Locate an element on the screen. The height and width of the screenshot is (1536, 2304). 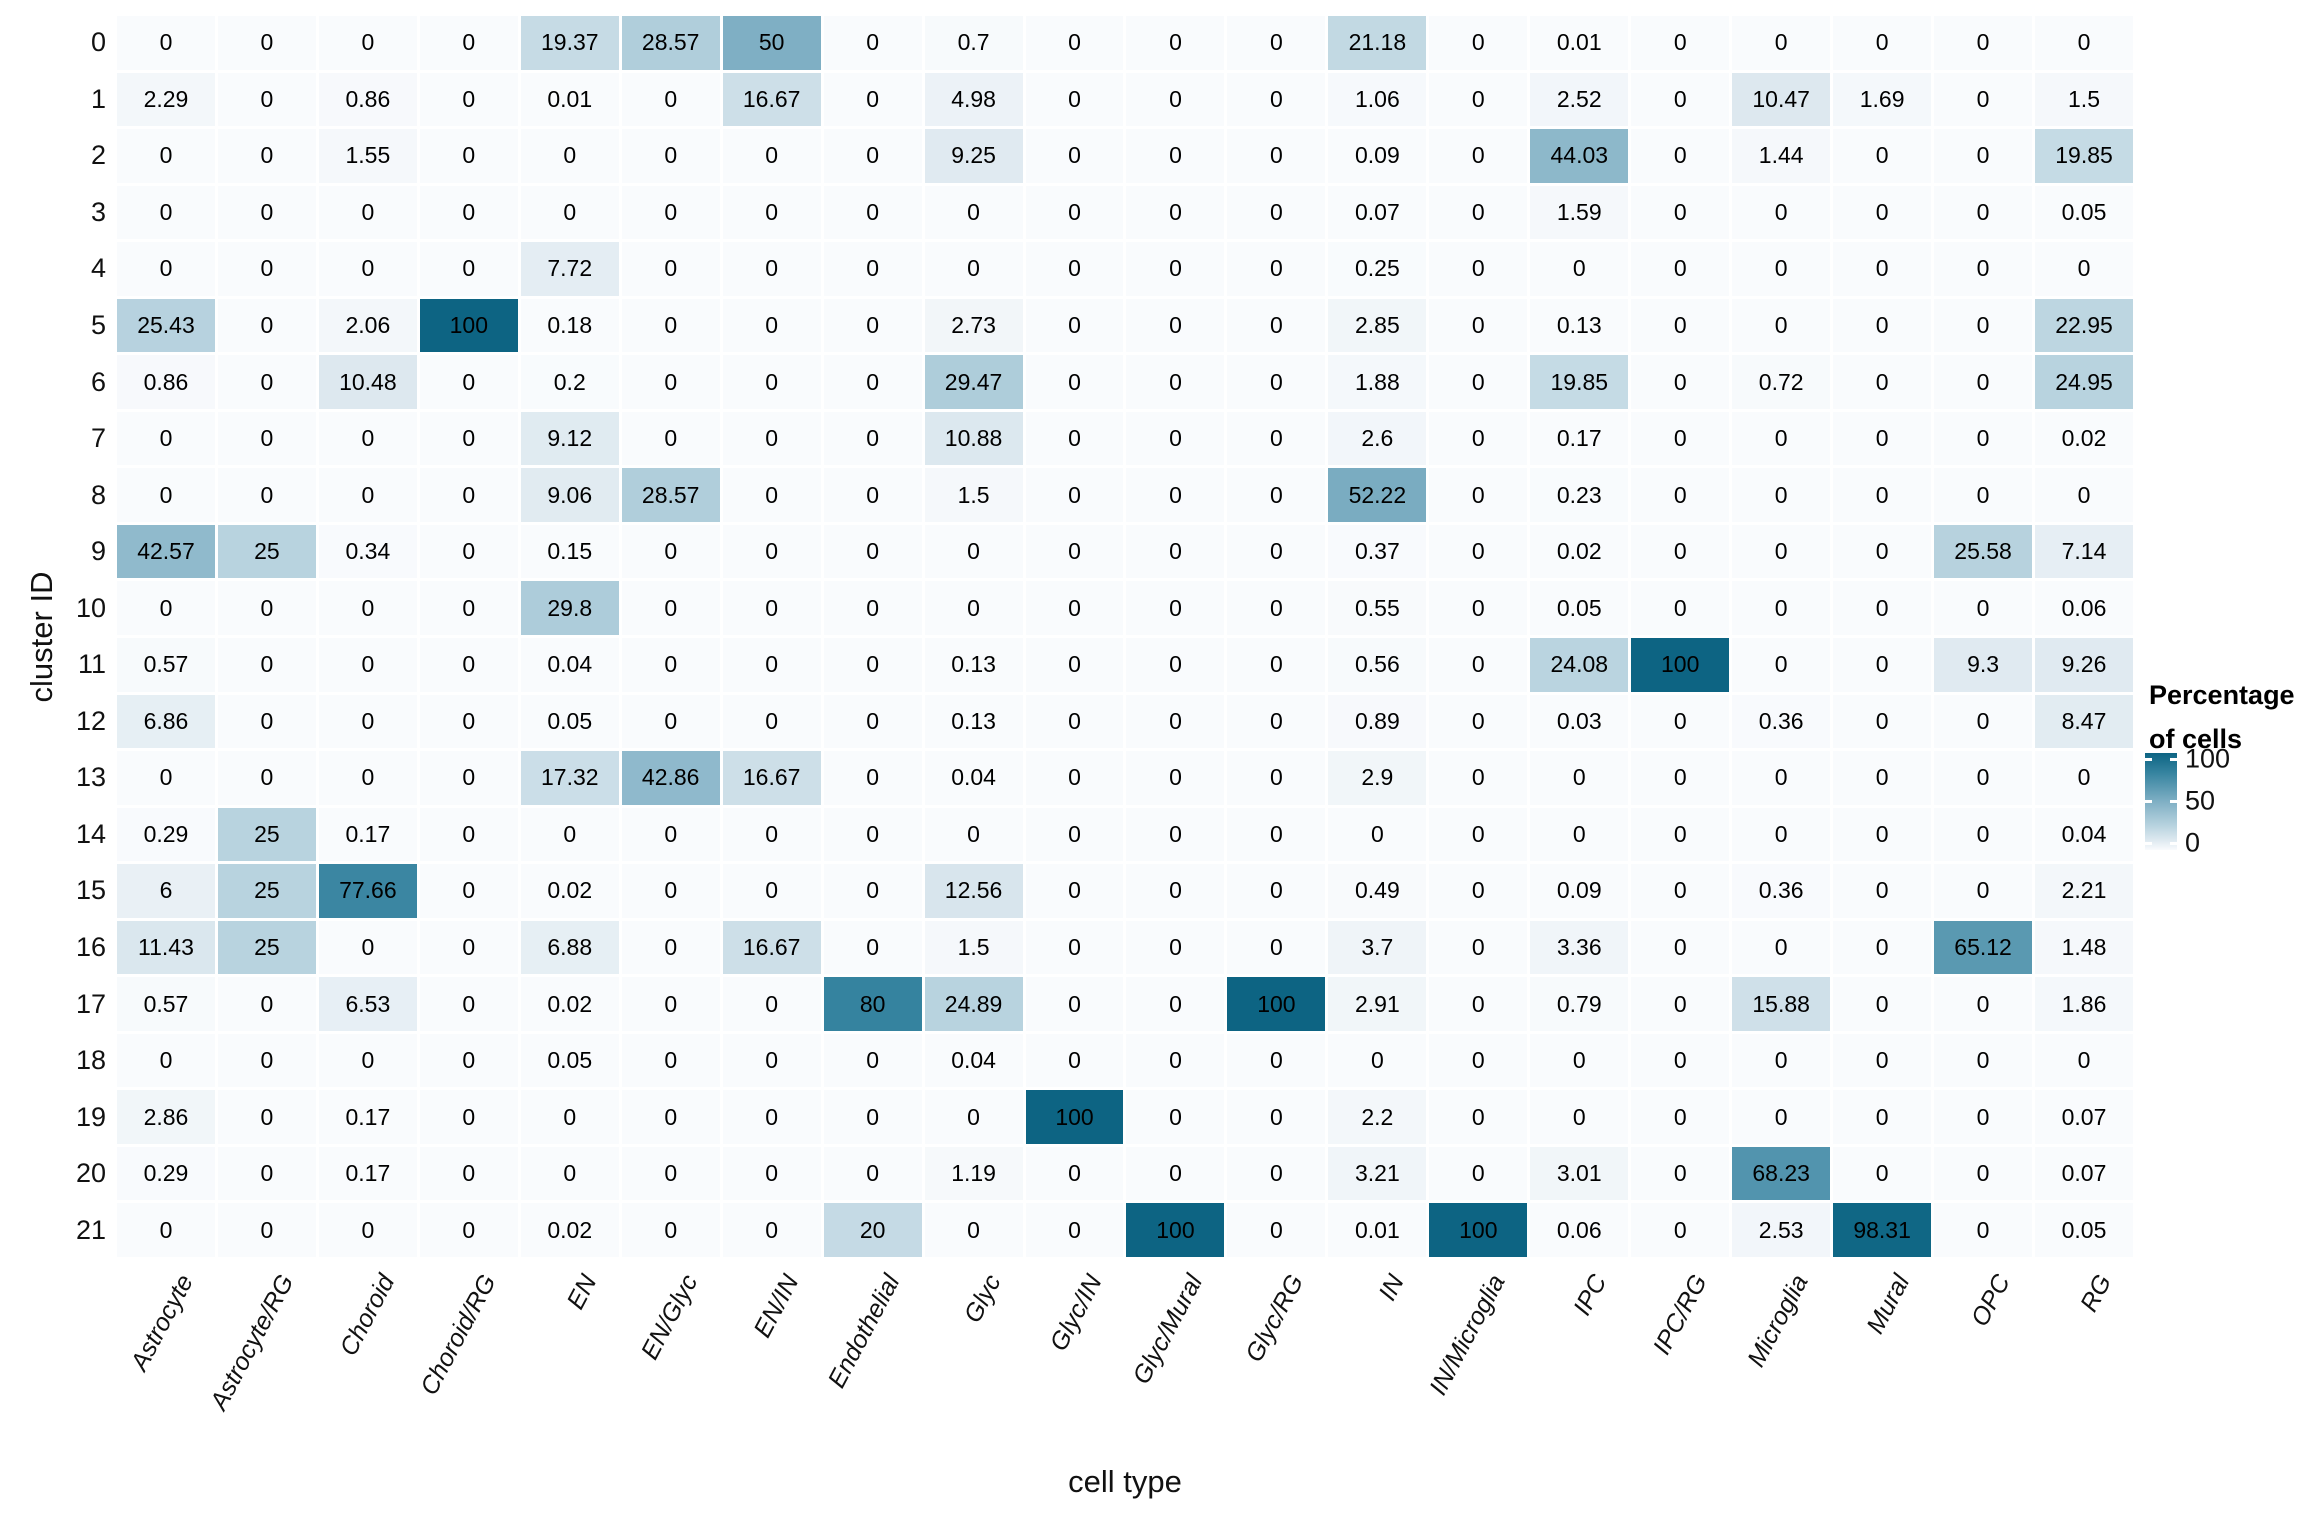
heatmap-cell: 6.86 is located at coordinates (166, 721).